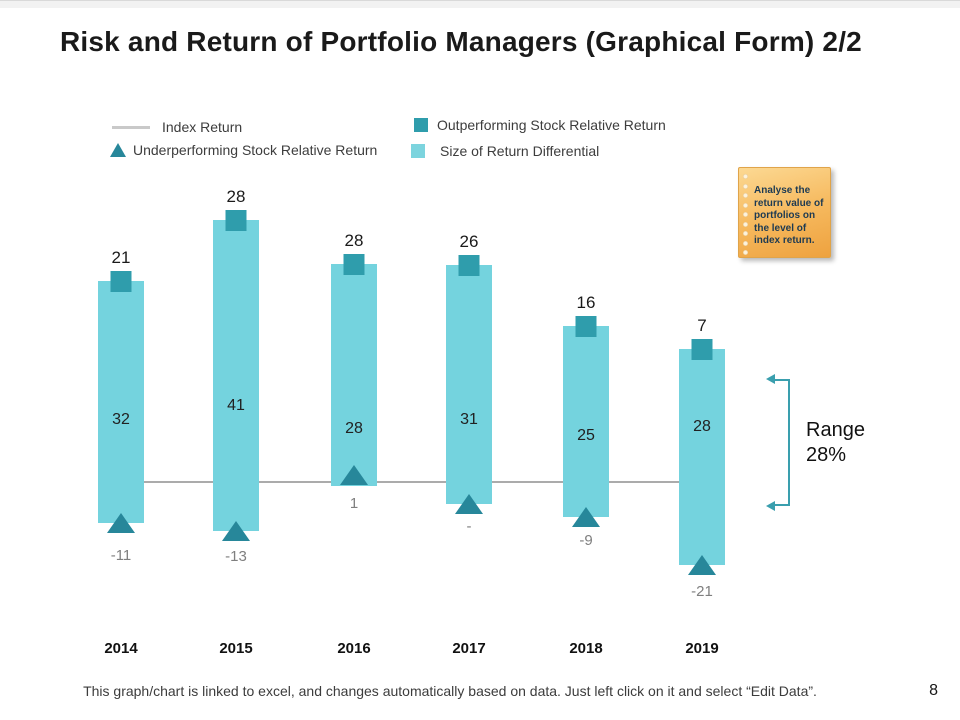 This screenshot has height=720, width=960. I want to click on bar-group-2019: 7 28 -21, so click(702, 458).